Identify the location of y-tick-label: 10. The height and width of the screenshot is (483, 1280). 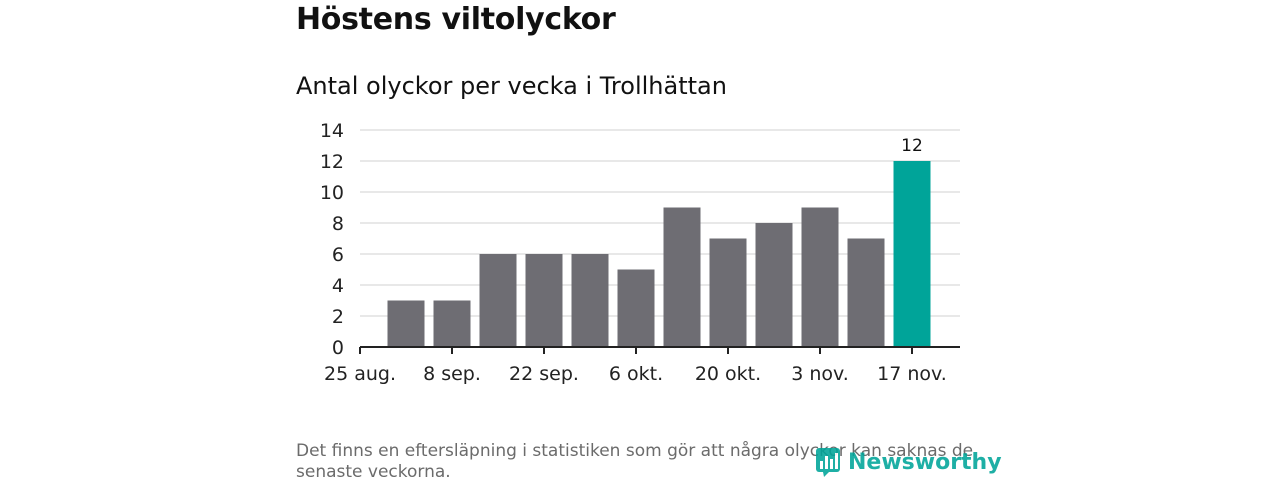
(332, 193).